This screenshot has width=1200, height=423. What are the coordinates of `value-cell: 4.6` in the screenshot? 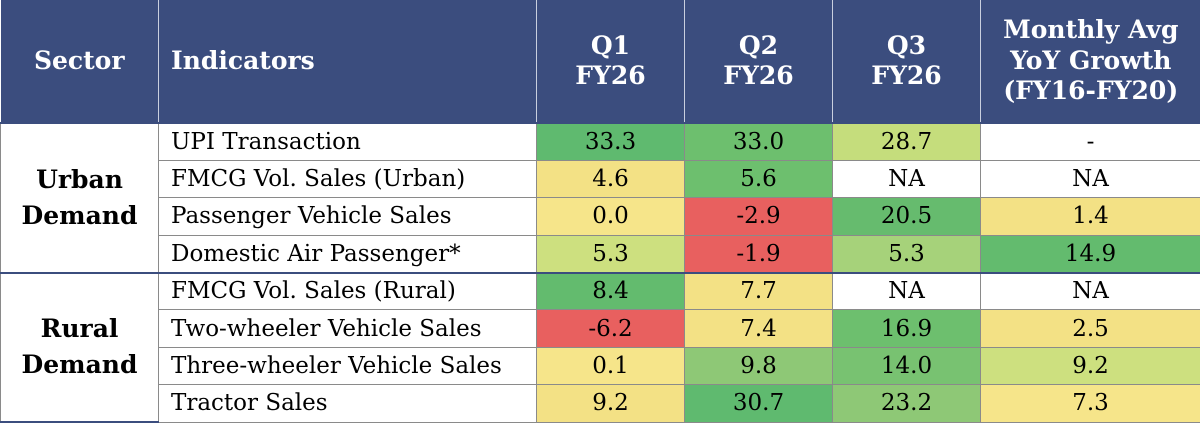 It's located at (610, 179).